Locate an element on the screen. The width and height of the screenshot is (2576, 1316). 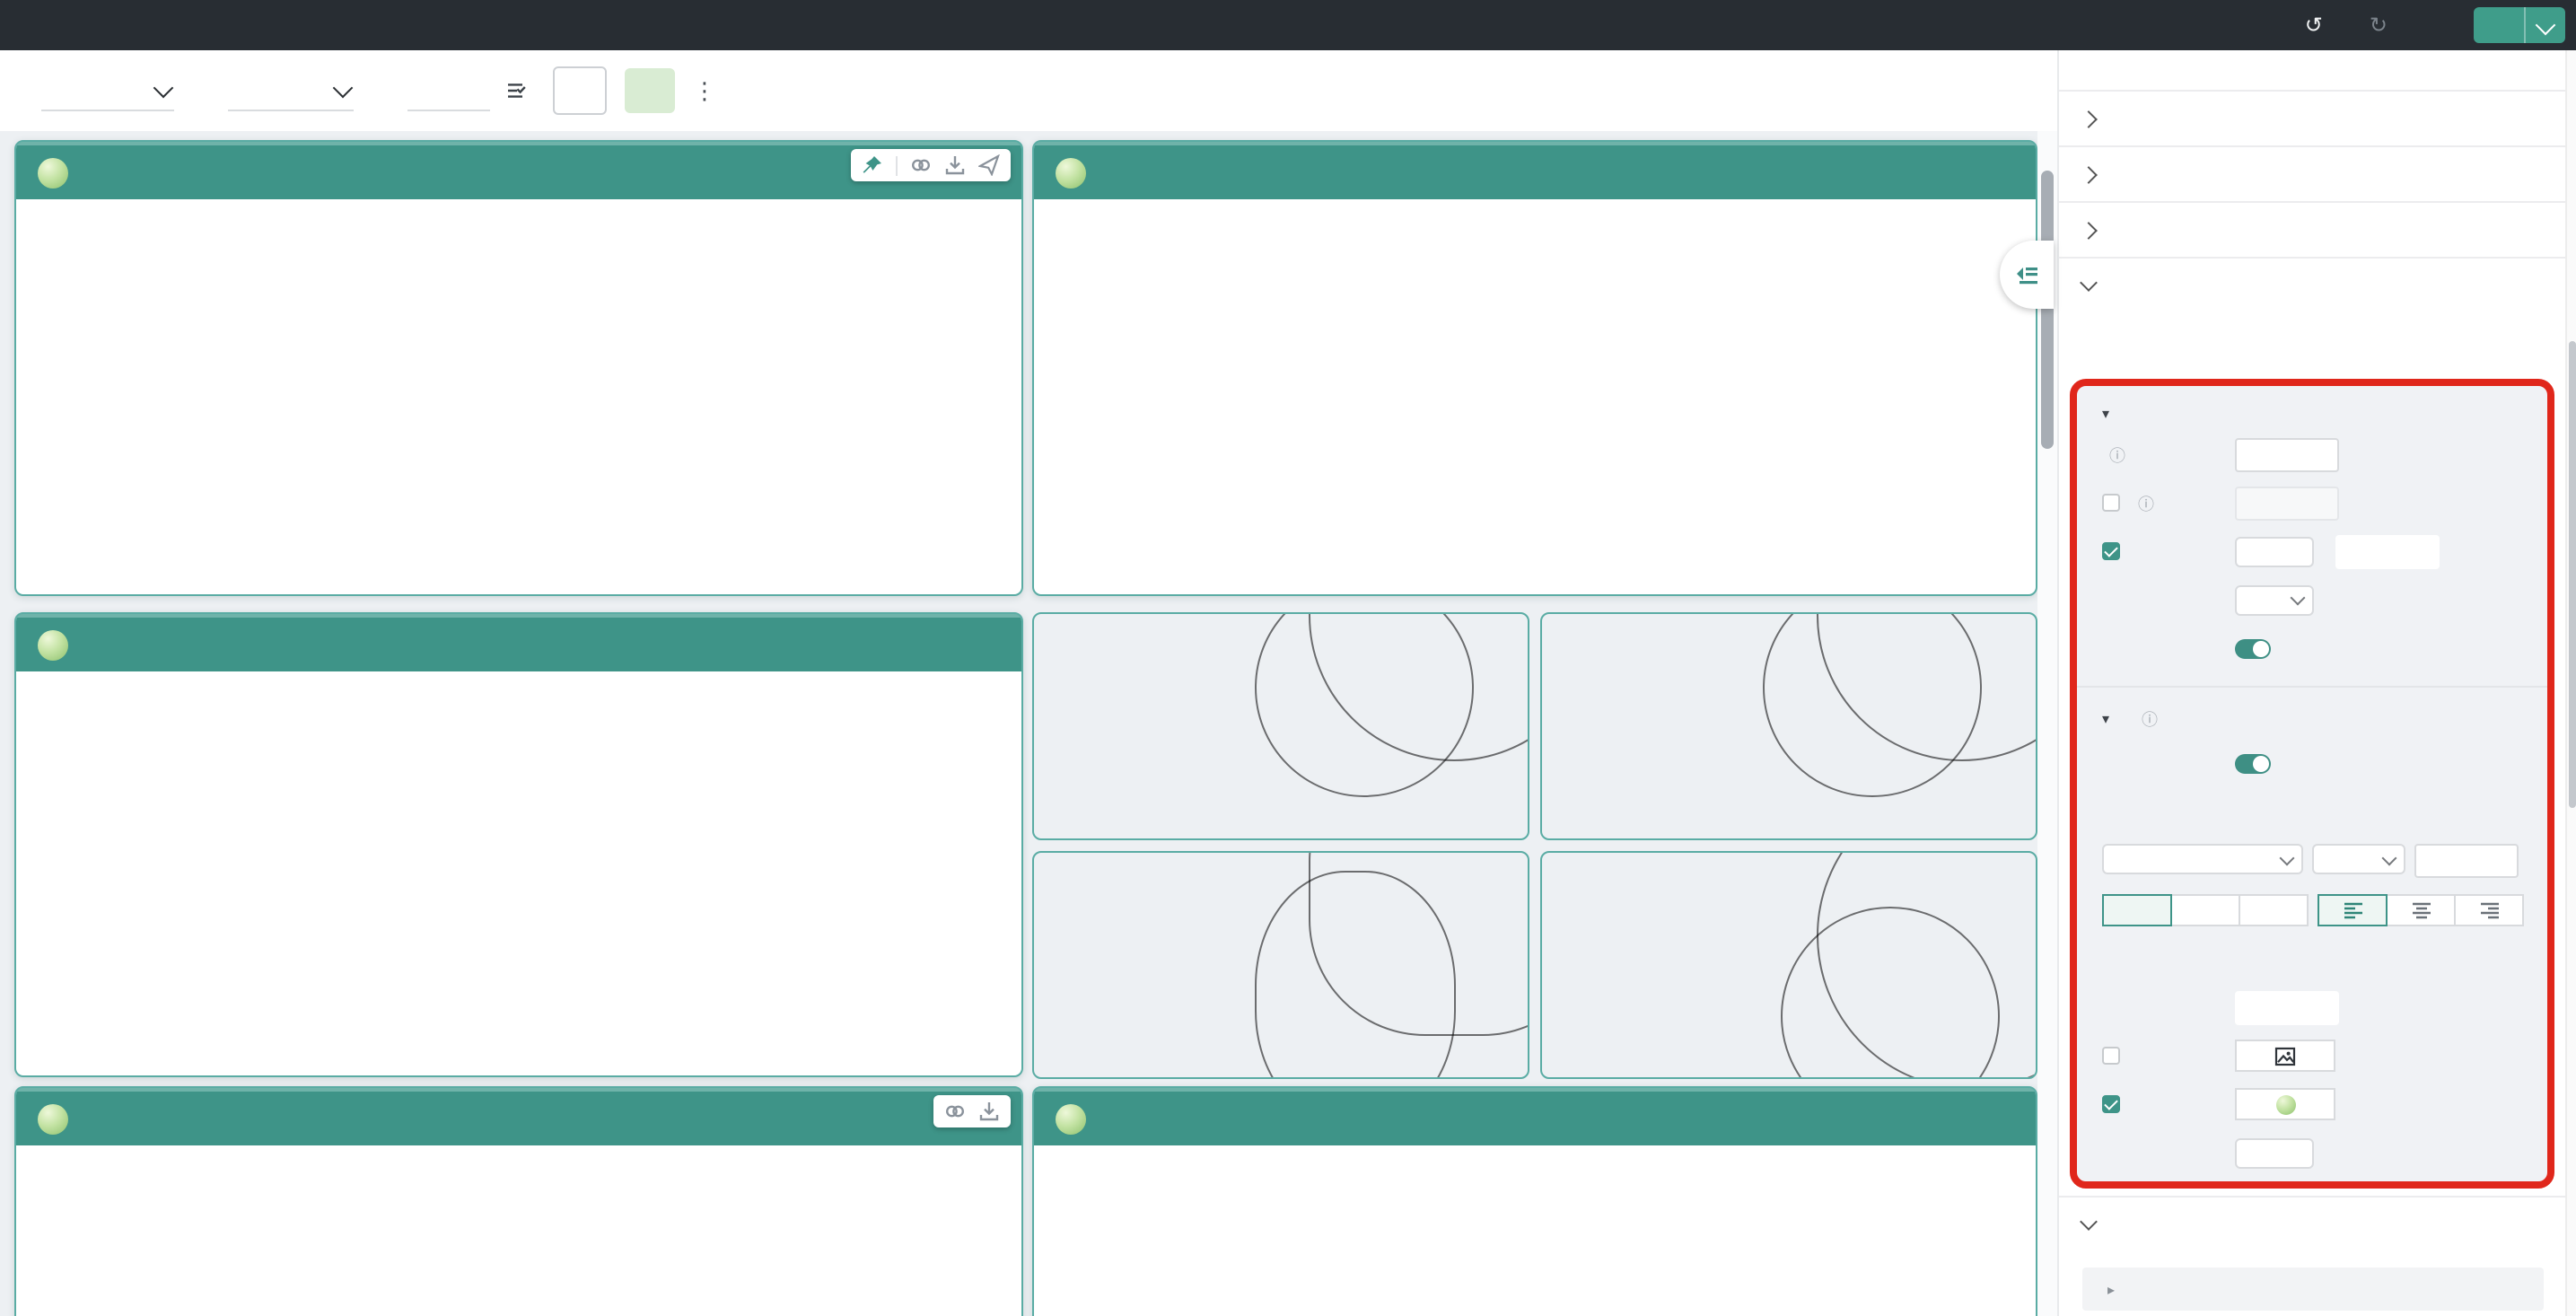
section-dashboard-theme is located at coordinates (2313, 117).